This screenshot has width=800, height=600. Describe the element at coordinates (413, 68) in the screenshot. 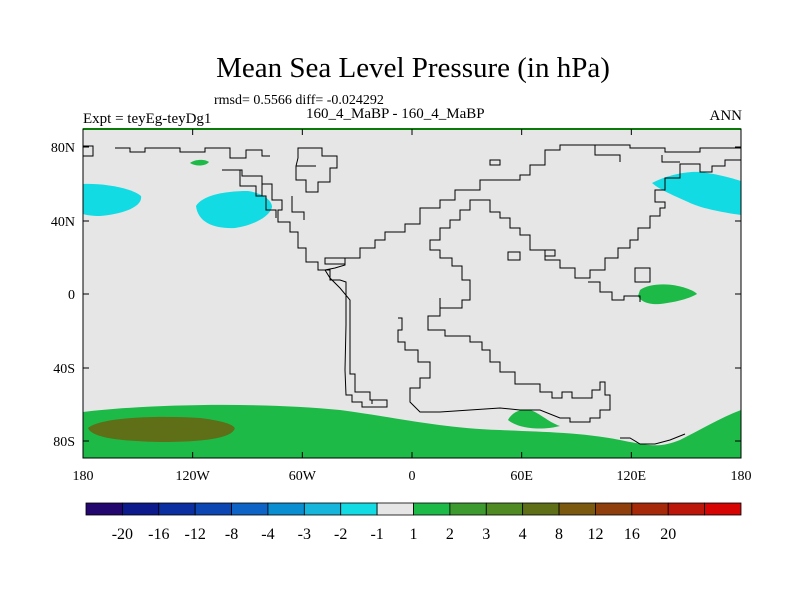

I see `plot-title: Mean Sea Level Pressure (in hPa)` at that location.